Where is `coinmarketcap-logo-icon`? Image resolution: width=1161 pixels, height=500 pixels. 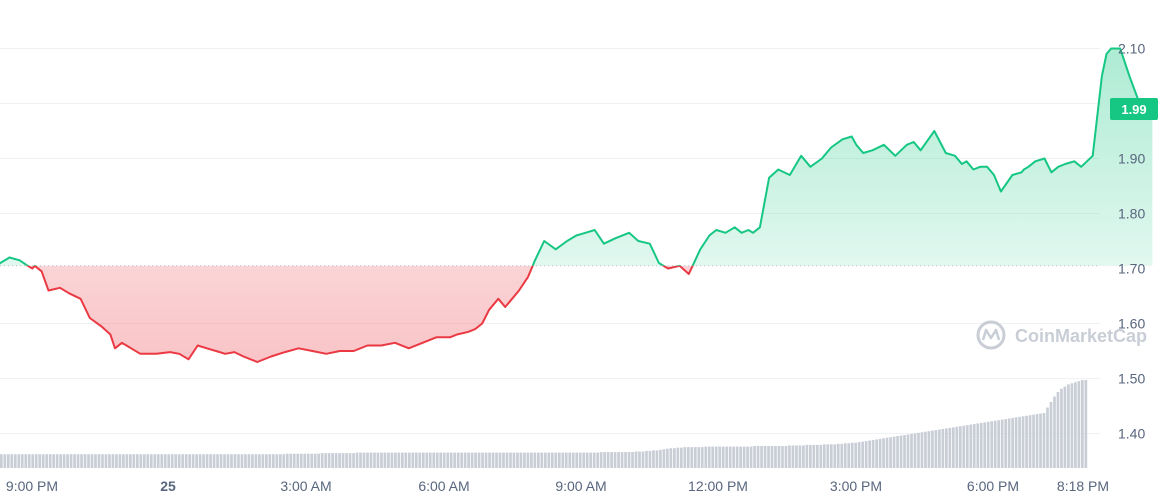 coinmarketcap-logo-icon is located at coordinates (991, 335).